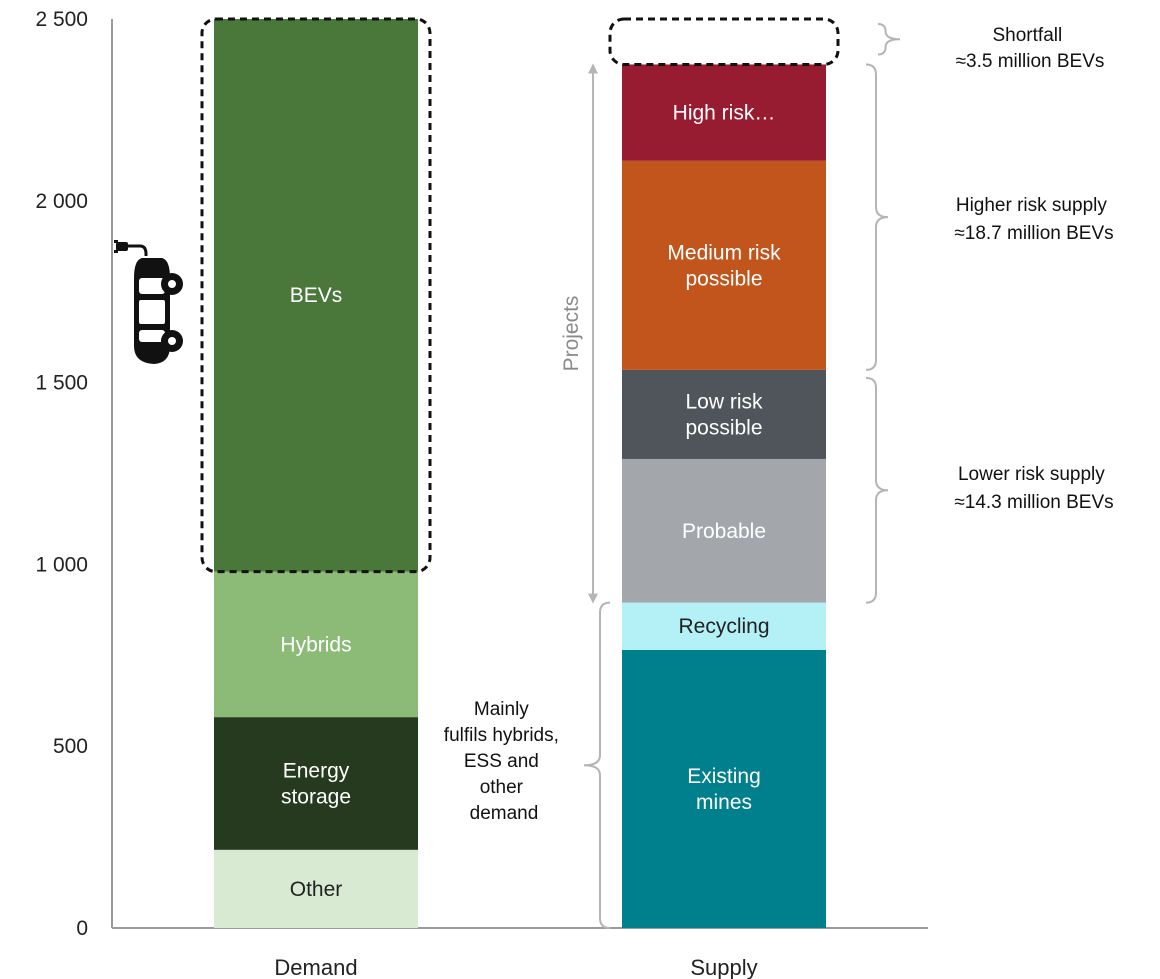  What do you see at coordinates (61, 564) in the screenshot?
I see `y-tick-label: 1 000` at bounding box center [61, 564].